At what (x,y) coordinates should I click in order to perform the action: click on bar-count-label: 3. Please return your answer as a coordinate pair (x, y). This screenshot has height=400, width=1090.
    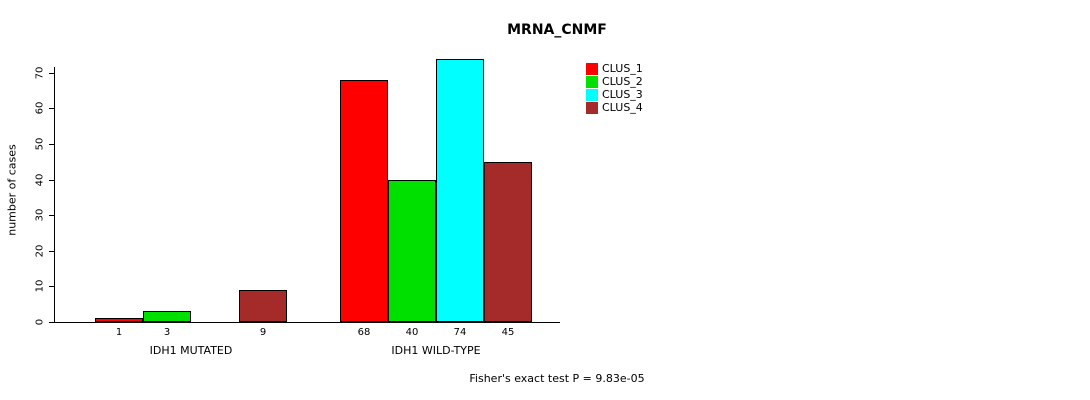
    Looking at the image, I should click on (167, 332).